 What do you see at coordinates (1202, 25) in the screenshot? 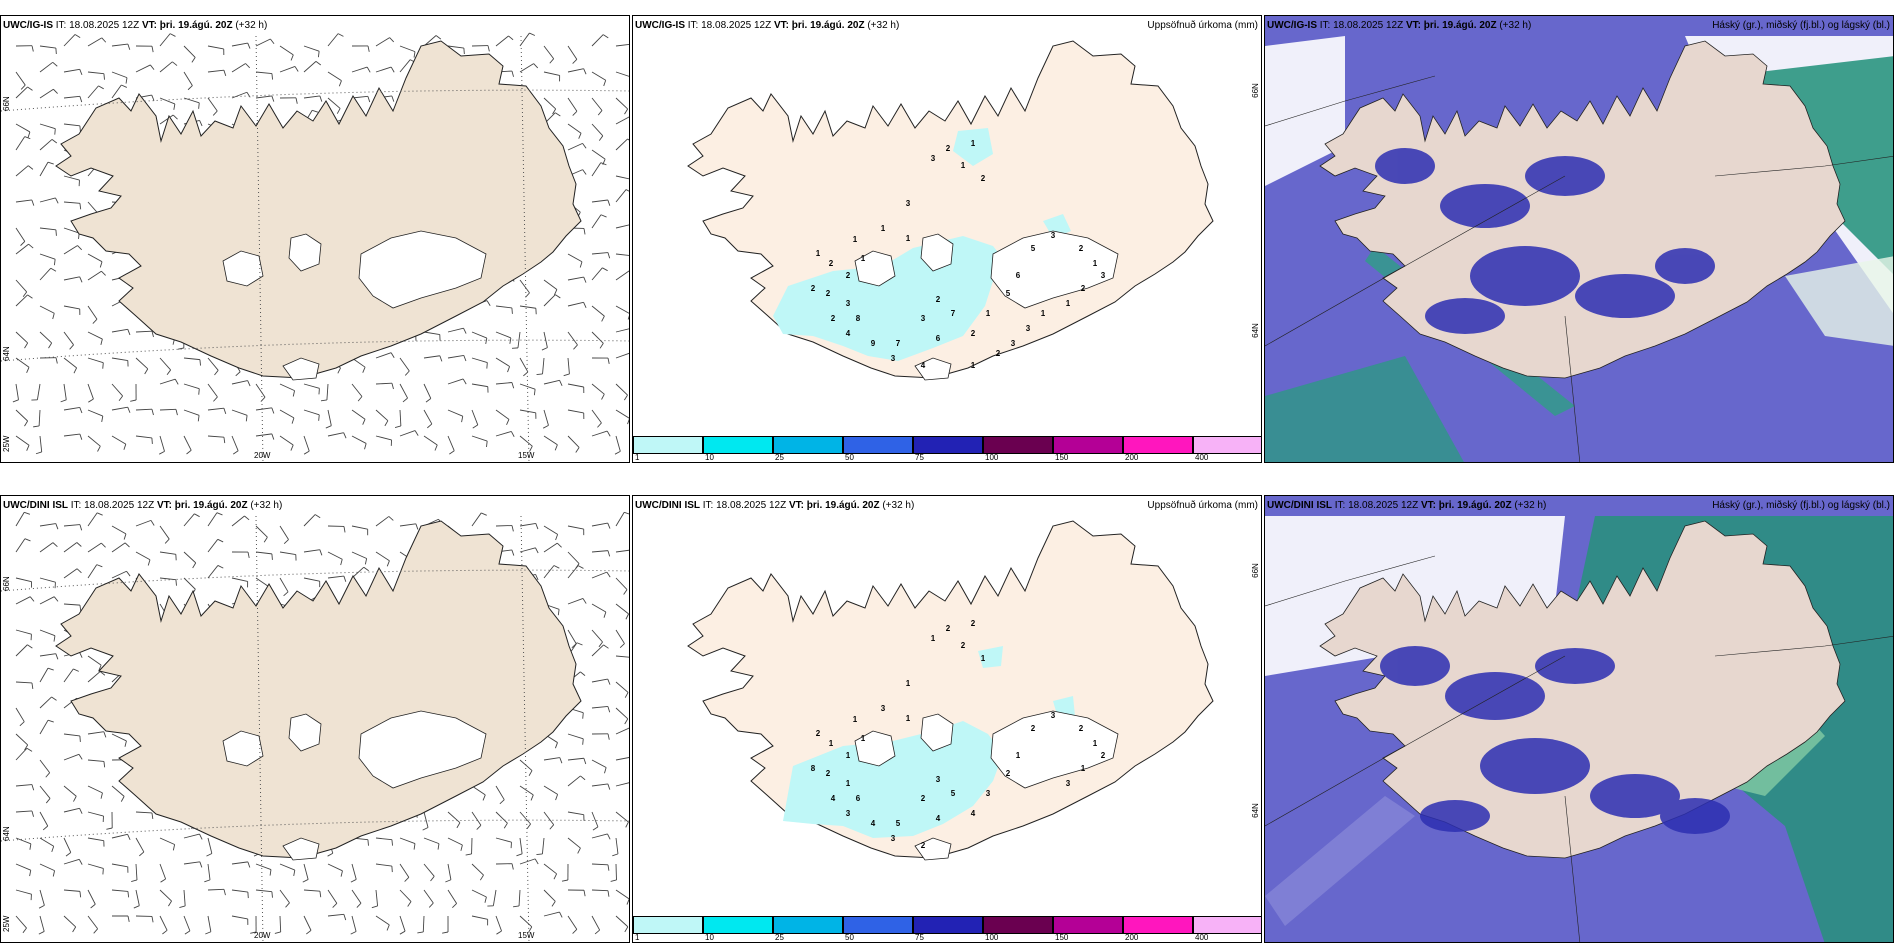
I see `precip-panel-title: Uppsöfnuð úrkoma (mm)` at bounding box center [1202, 25].